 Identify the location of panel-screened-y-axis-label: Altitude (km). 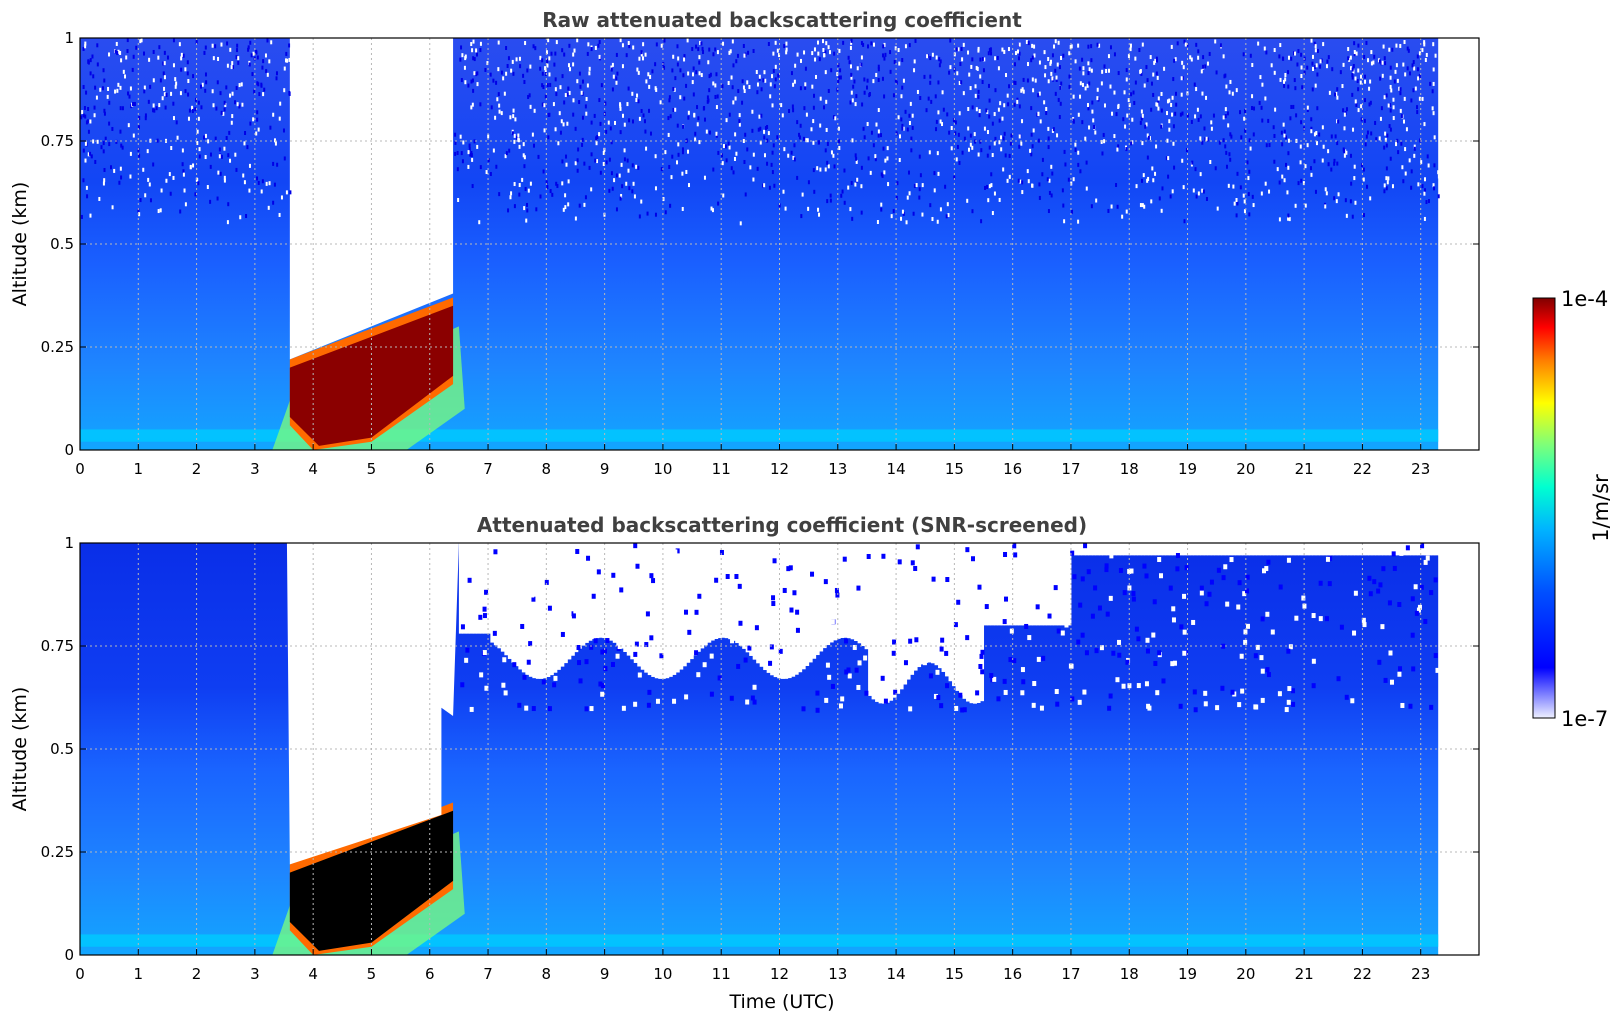
(20, 749).